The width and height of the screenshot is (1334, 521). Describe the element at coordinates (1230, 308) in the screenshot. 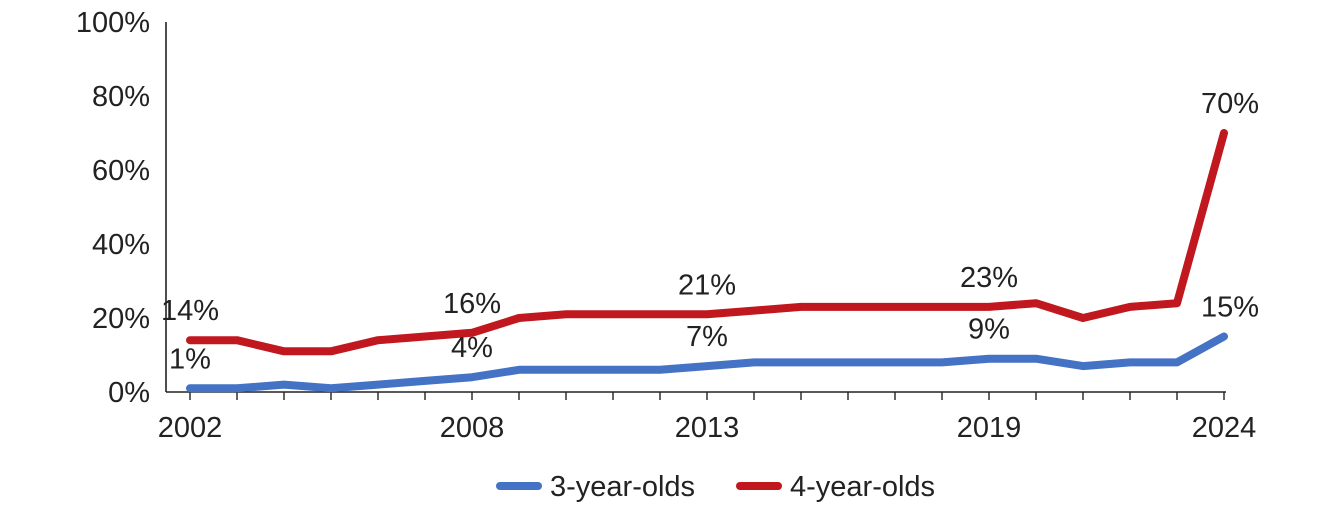

I see `data-label: 15%` at that location.